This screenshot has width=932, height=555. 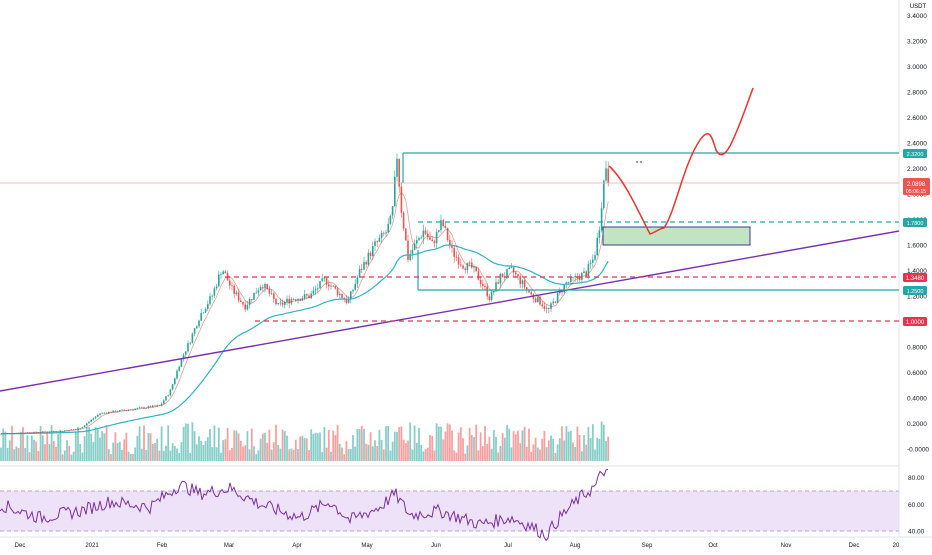 What do you see at coordinates (854, 546) in the screenshot?
I see `time-tick-label: Dec` at bounding box center [854, 546].